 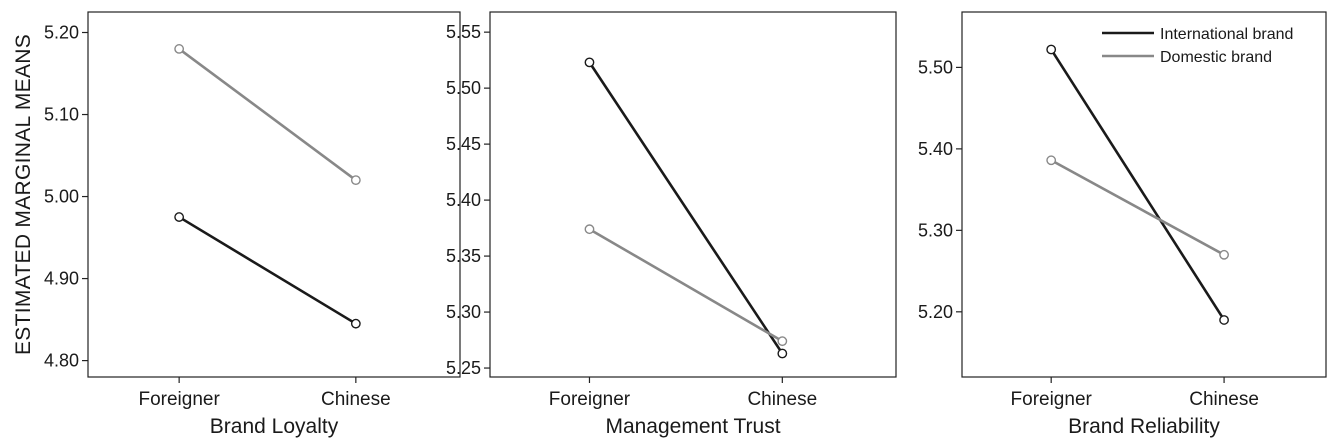 What do you see at coordinates (463, 368) in the screenshot?
I see `y-tick-label: 5.25` at bounding box center [463, 368].